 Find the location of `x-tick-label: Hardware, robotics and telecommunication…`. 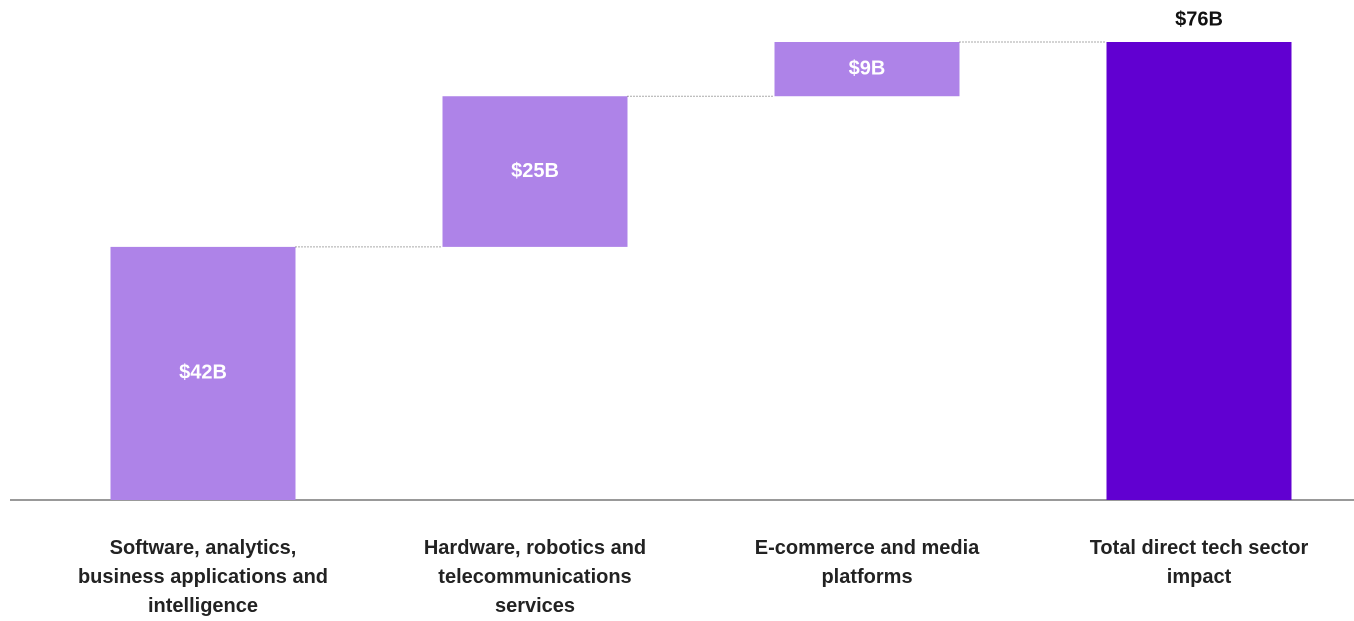

x-tick-label: Hardware, robotics and telecommunication… is located at coordinates (535, 577).